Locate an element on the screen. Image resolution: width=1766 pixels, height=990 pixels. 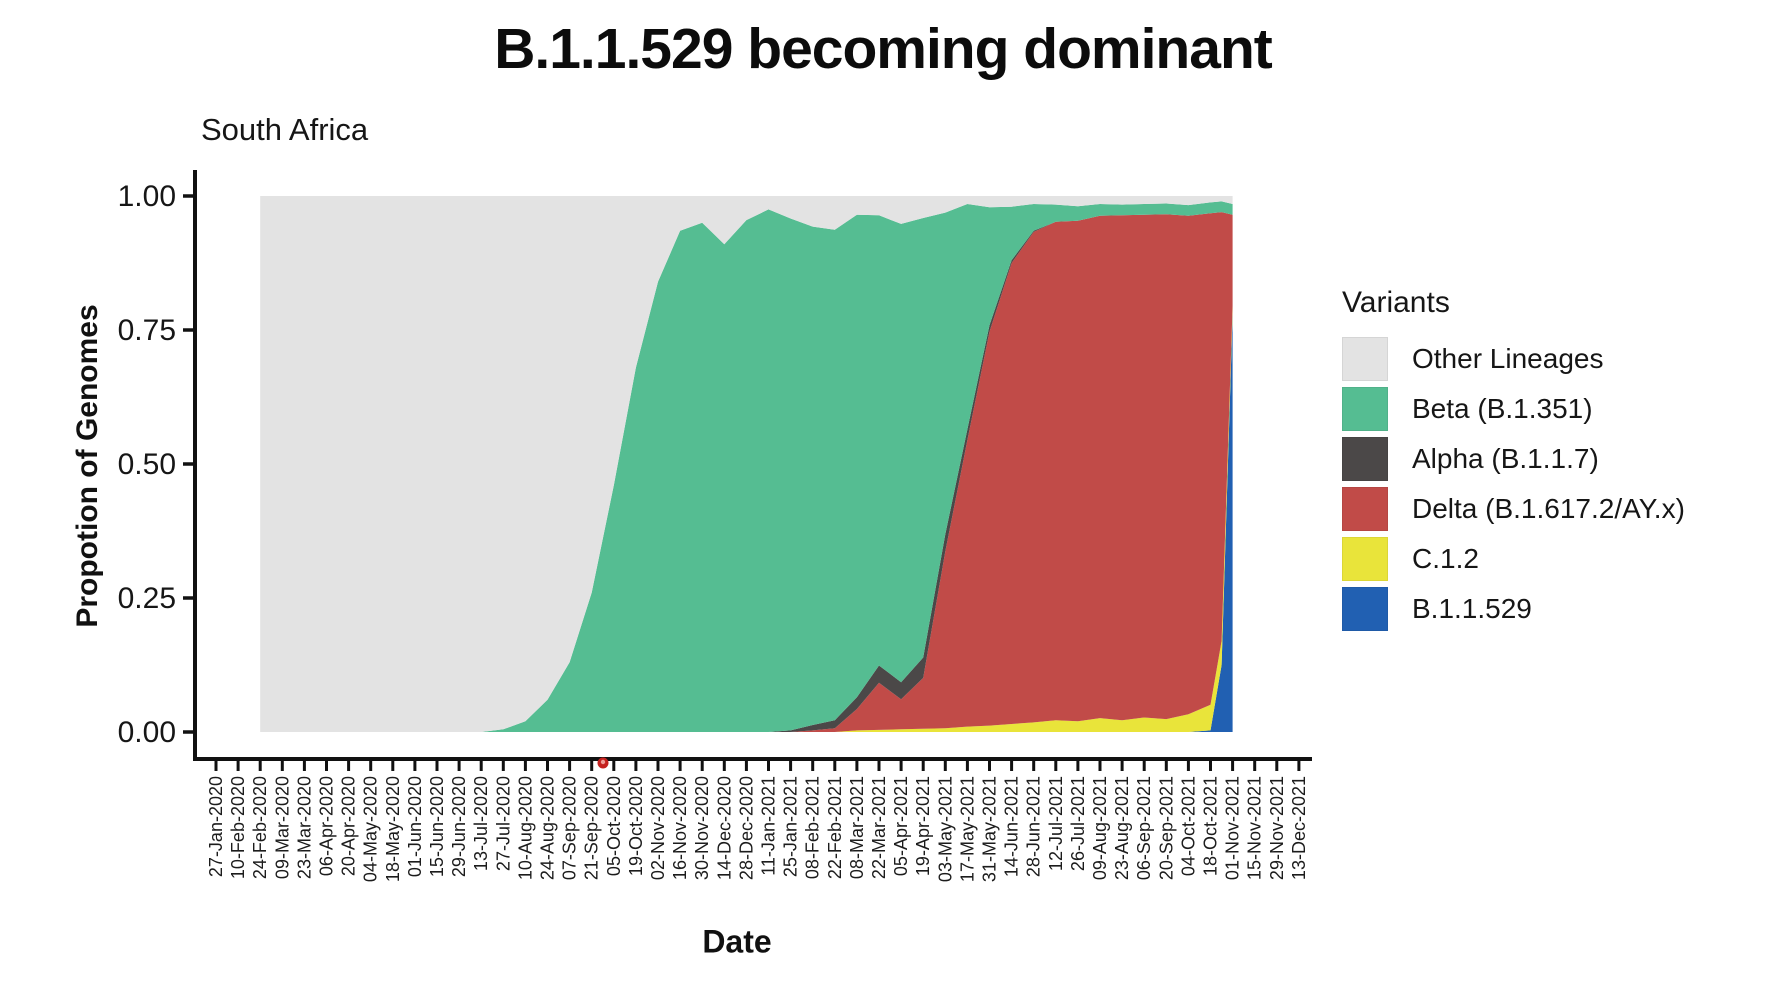
x-tick-label: 28-Dec-2020 is located at coordinates (746, 828).